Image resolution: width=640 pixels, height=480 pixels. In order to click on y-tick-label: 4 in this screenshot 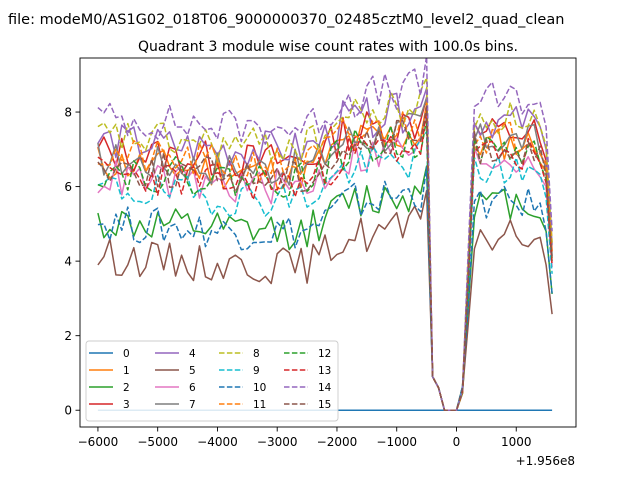, I will do `click(68, 262)`.